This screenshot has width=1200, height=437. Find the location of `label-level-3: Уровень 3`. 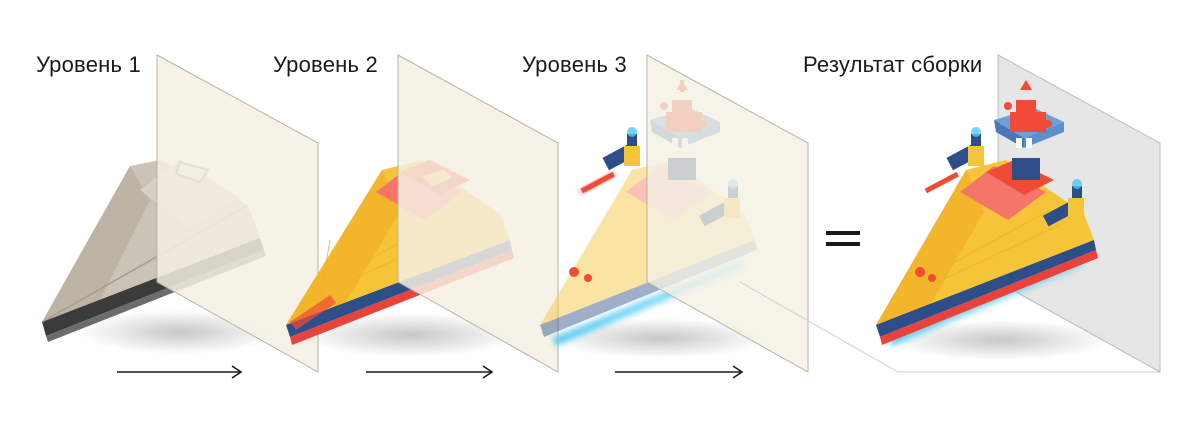

label-level-3: Уровень 3 is located at coordinates (574, 64).